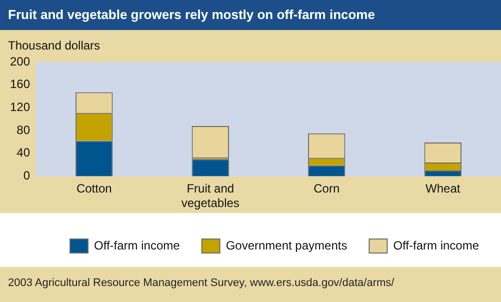  Describe the element at coordinates (250, 15) in the screenshot. I see `chart-title: Fruit and vegetable growers rely mostly on off-farm income` at that location.